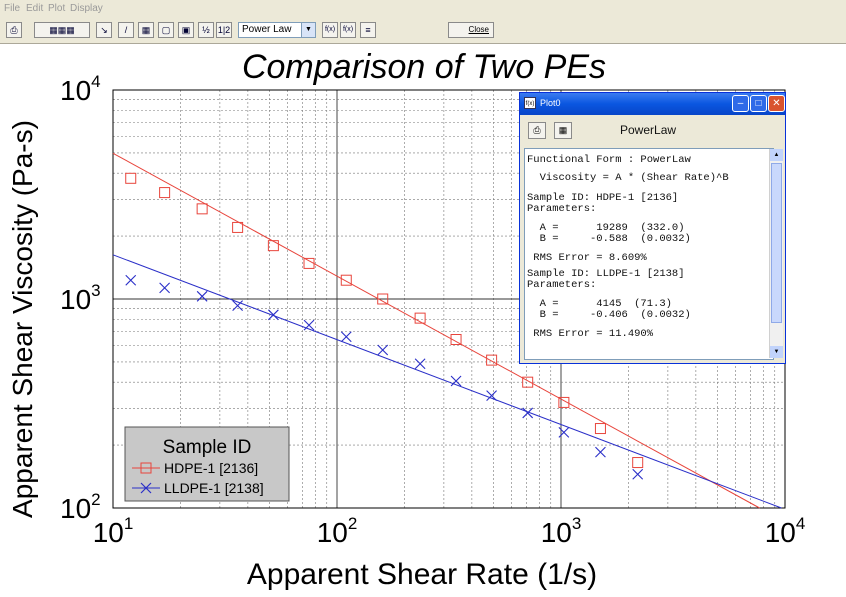  Describe the element at coordinates (648, 130) in the screenshot. I see `popup-model-name: PowerLaw` at that location.